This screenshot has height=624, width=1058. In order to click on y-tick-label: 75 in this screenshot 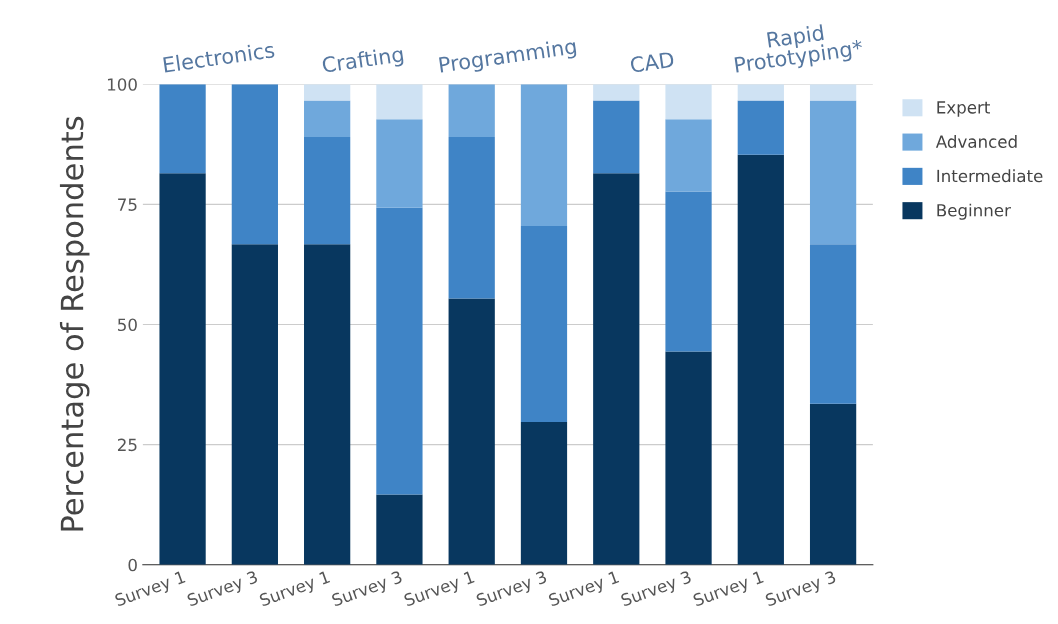, I will do `click(127, 204)`.